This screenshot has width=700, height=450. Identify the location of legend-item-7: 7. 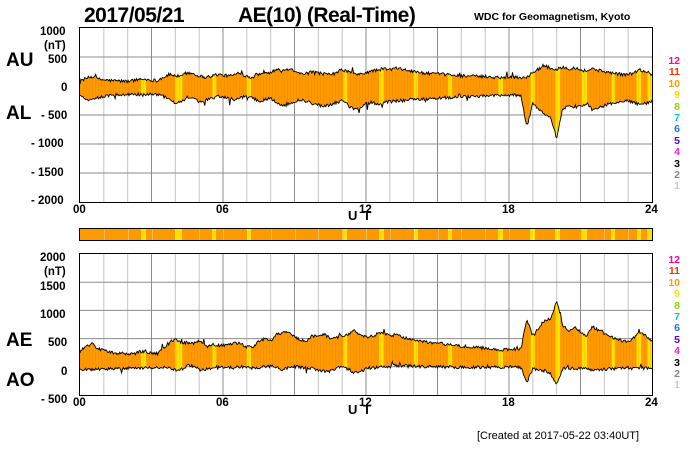
(677, 117).